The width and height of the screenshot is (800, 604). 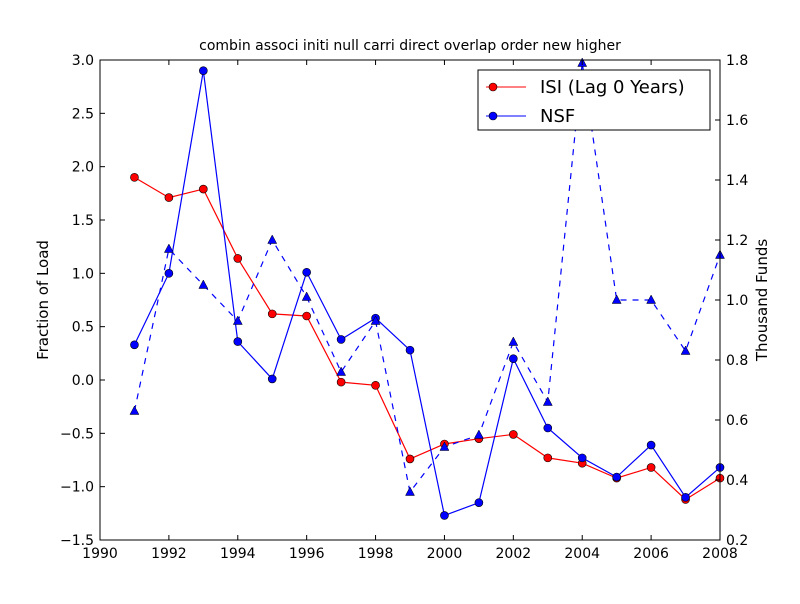 I want to click on y2-tick-label: 1.2, so click(x=737, y=241).